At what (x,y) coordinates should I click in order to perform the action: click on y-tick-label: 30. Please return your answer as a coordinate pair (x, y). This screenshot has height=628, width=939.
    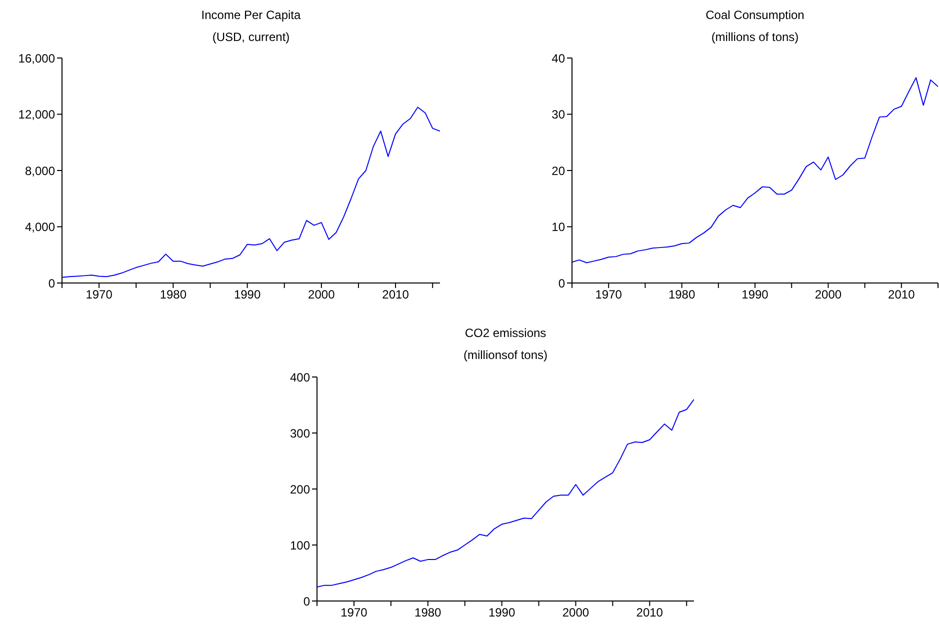
    Looking at the image, I should click on (559, 115).